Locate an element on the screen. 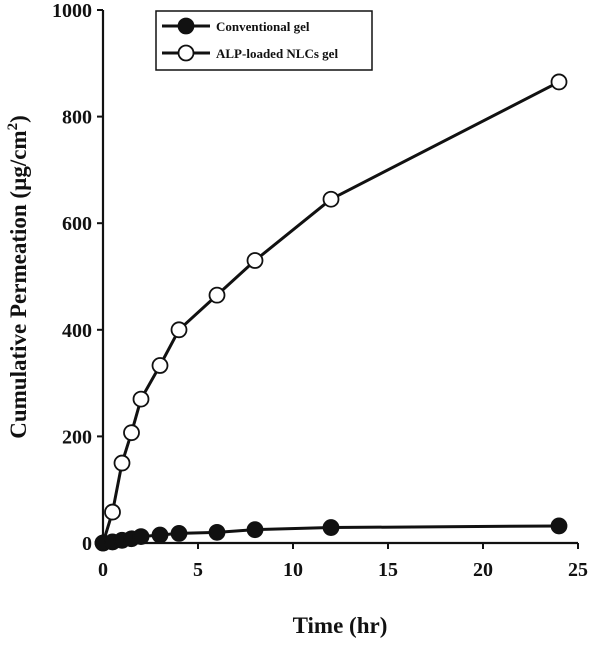 This screenshot has width=596, height=646. x-tick-label: 10 is located at coordinates (293, 570).